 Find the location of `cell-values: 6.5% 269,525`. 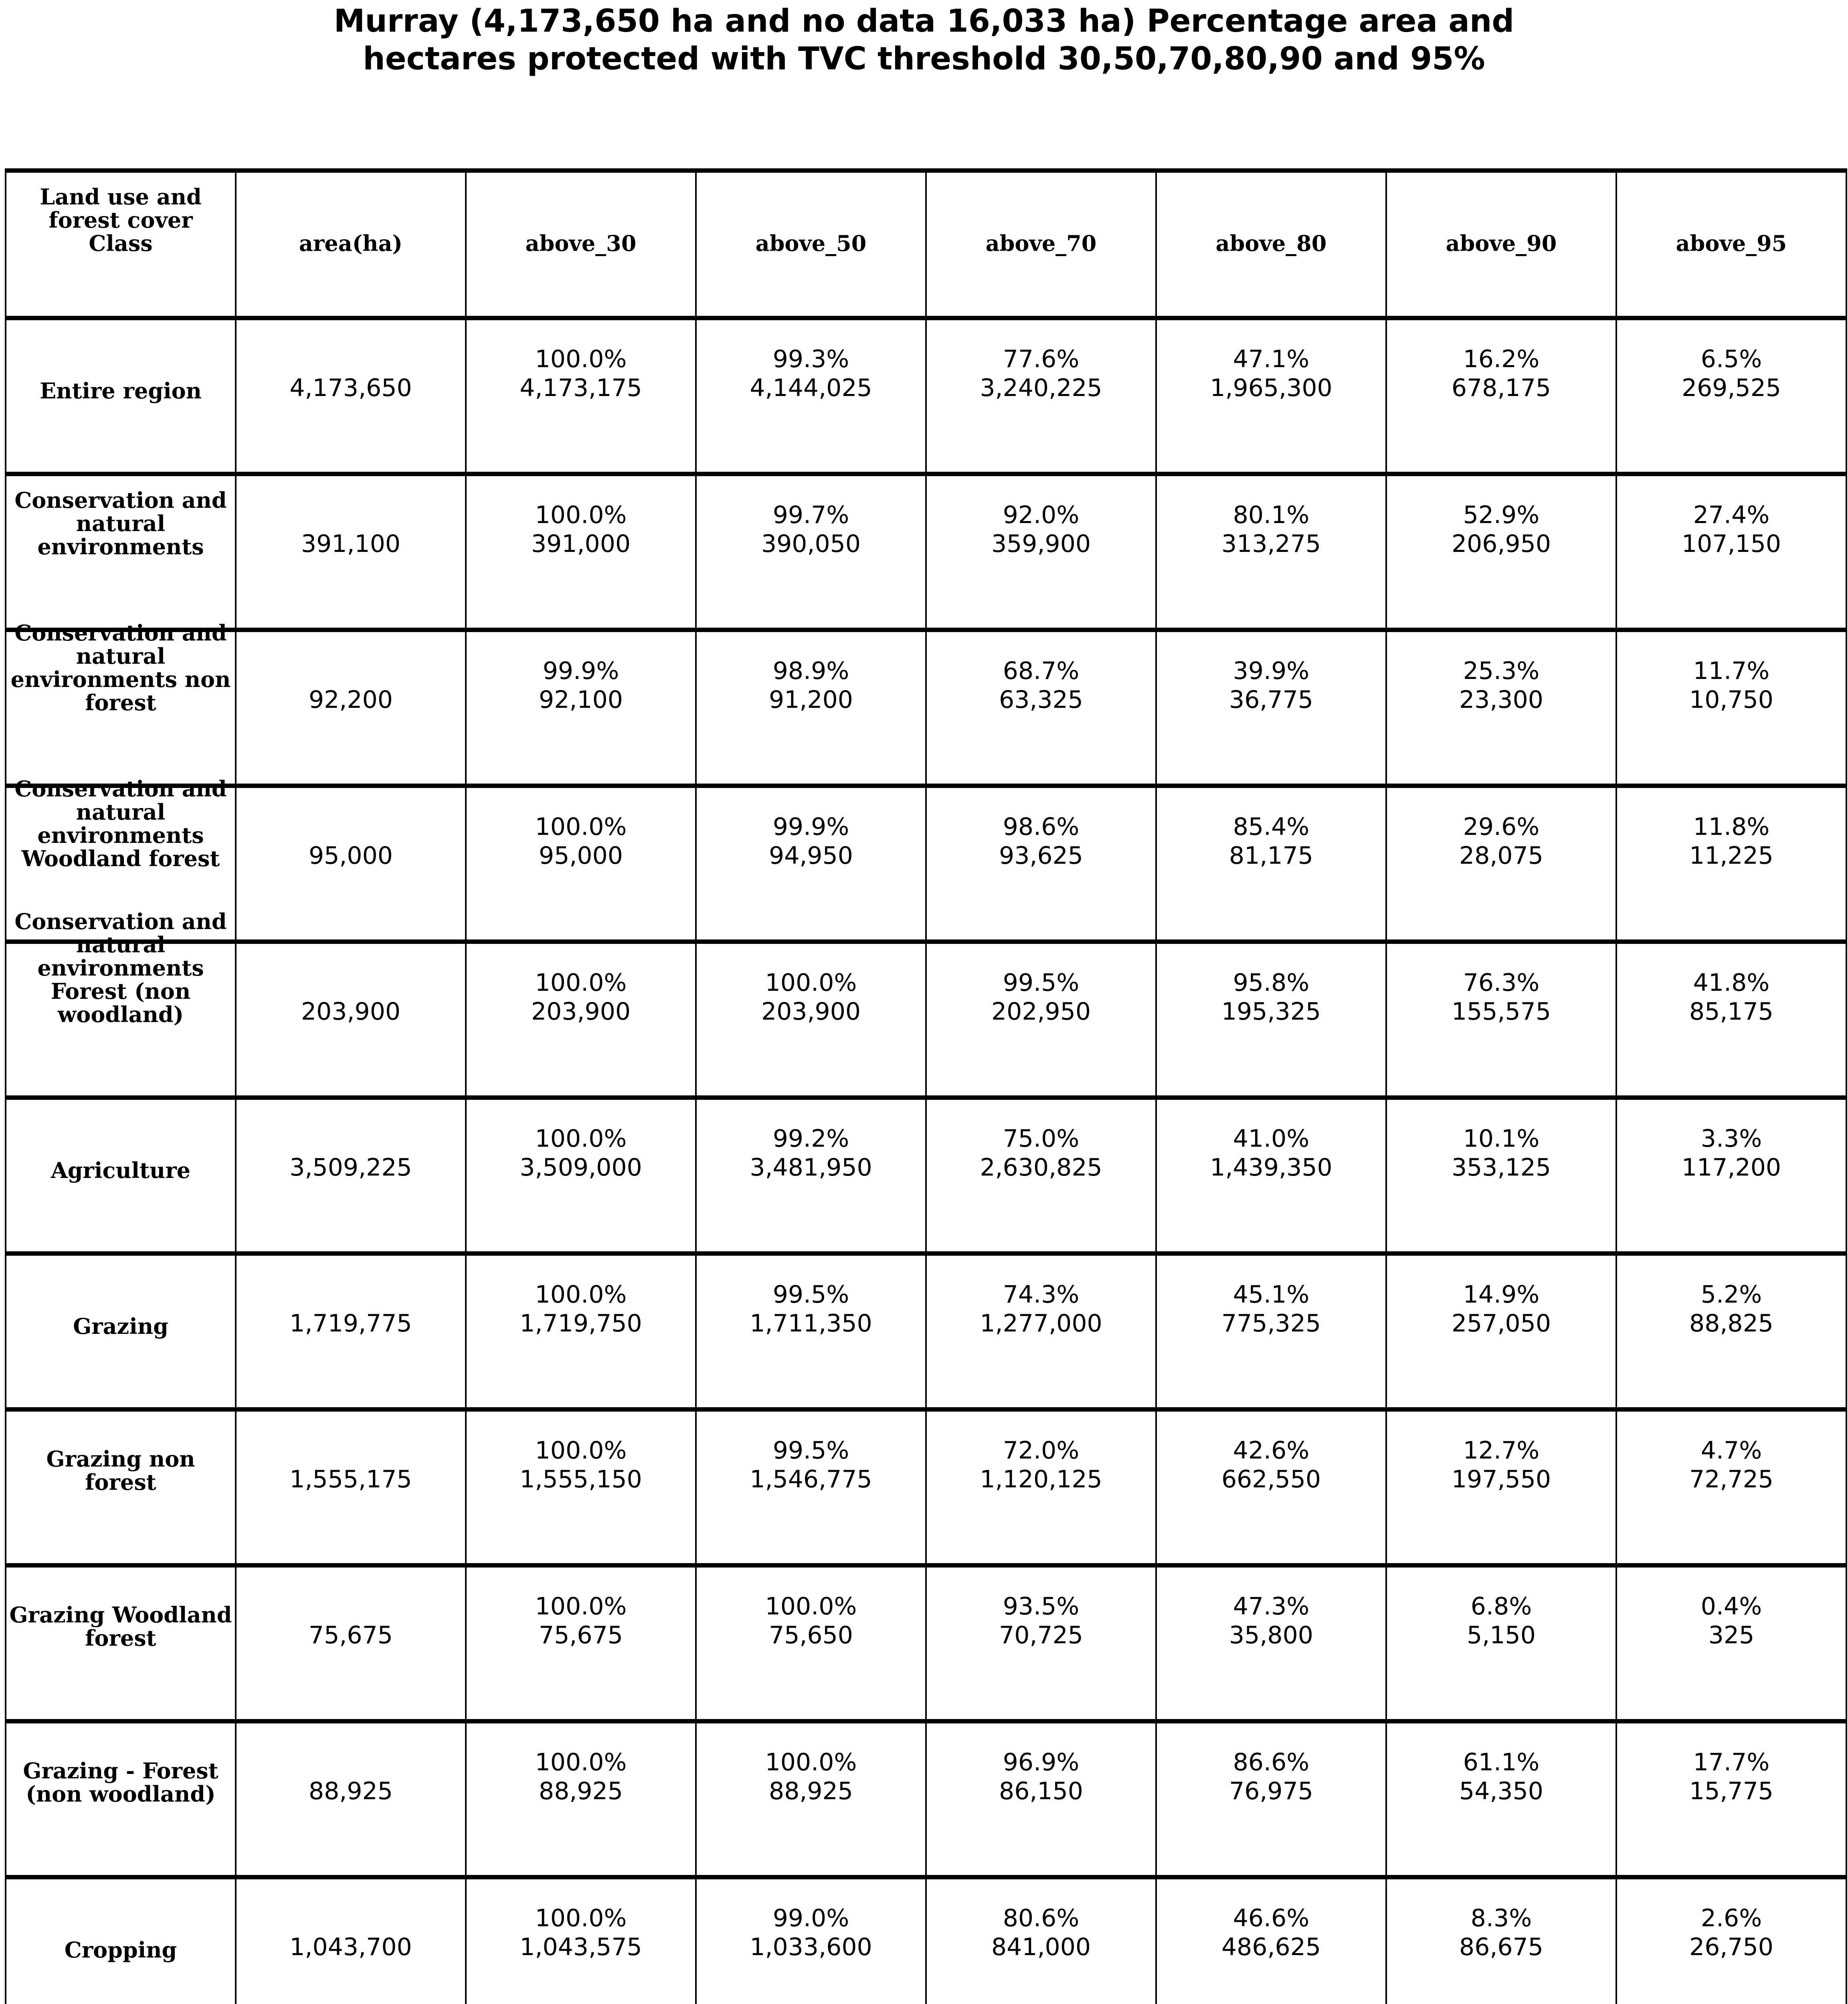

cell-values: 6.5% 269,525 is located at coordinates (1731, 374).